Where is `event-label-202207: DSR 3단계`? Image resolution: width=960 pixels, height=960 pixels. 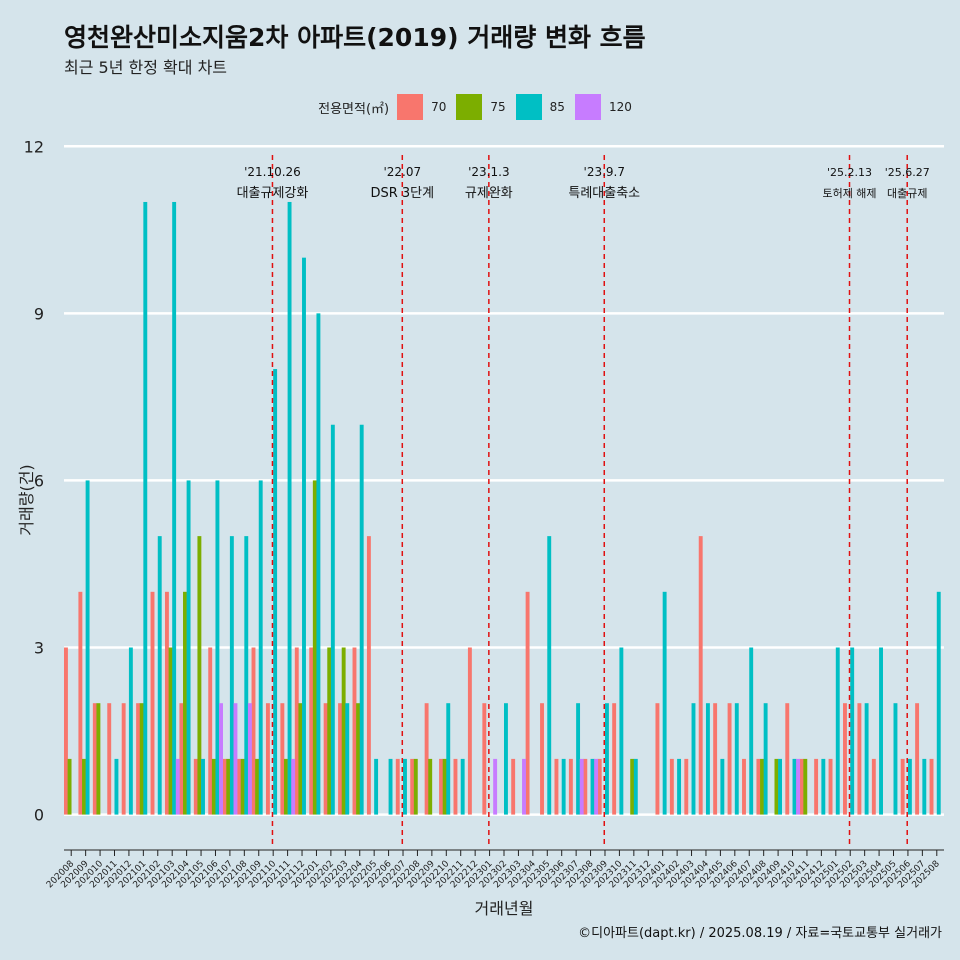
event-label-202207: DSR 3단계 is located at coordinates (402, 193).